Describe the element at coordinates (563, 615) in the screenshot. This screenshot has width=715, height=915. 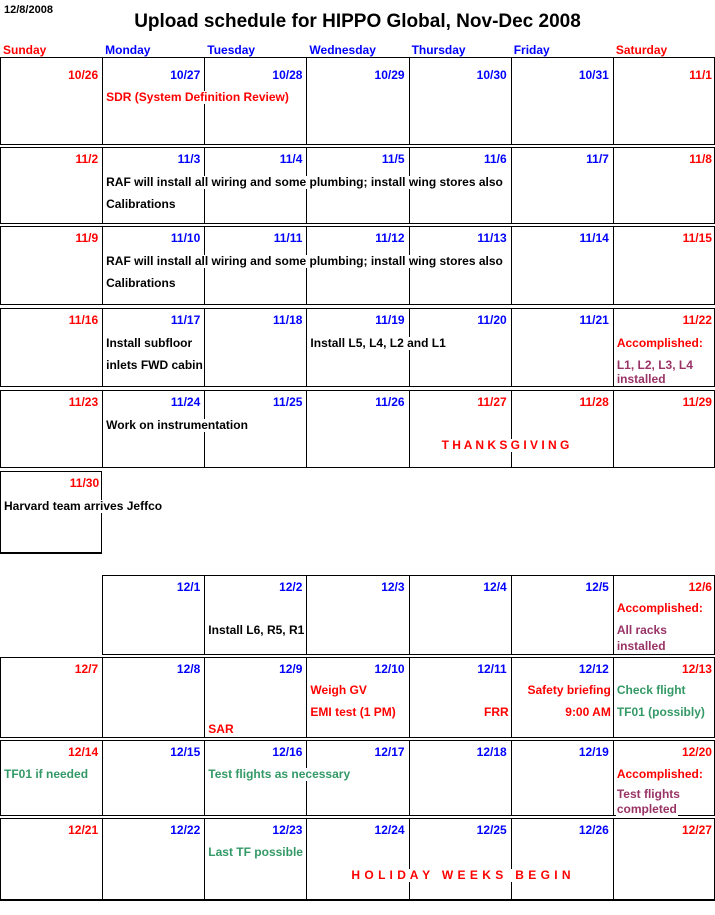
I see `day-cell: 12/5` at that location.